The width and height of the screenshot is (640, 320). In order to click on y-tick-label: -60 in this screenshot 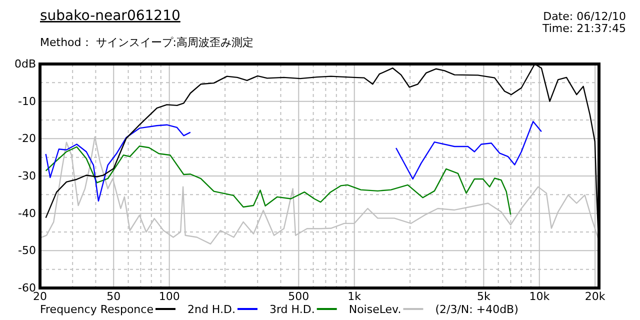, I will do `click(27, 288)`.